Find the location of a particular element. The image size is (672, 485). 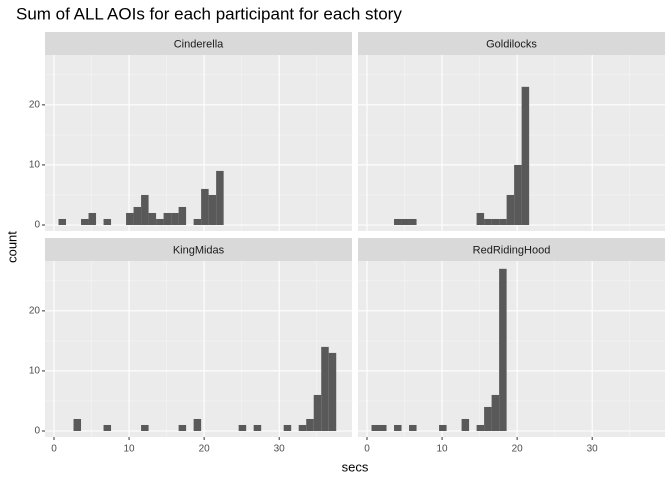

facet-title: RedRidingHood is located at coordinates (512, 250).